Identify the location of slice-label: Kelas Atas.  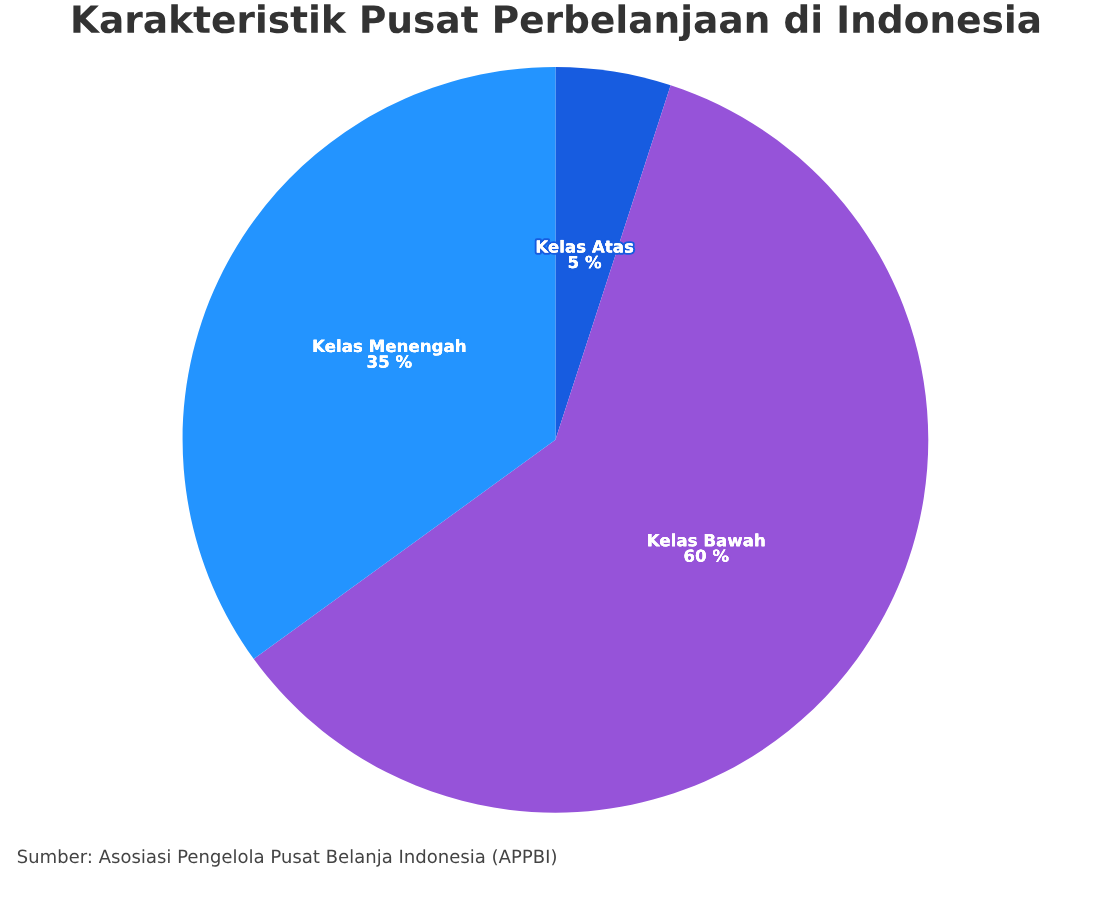
(585, 246).